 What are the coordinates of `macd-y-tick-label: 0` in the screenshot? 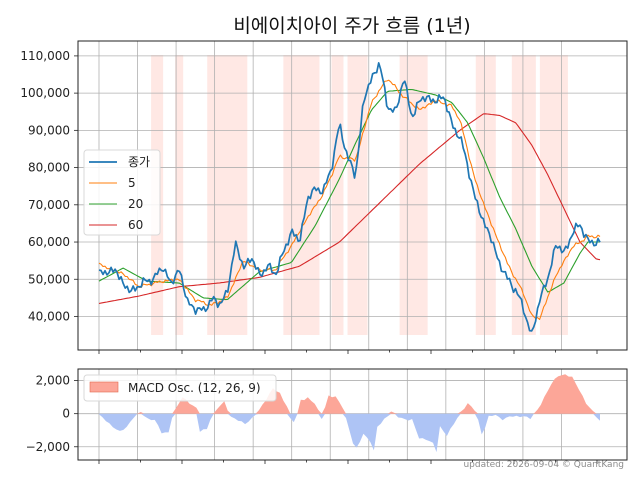 It's located at (66, 414).